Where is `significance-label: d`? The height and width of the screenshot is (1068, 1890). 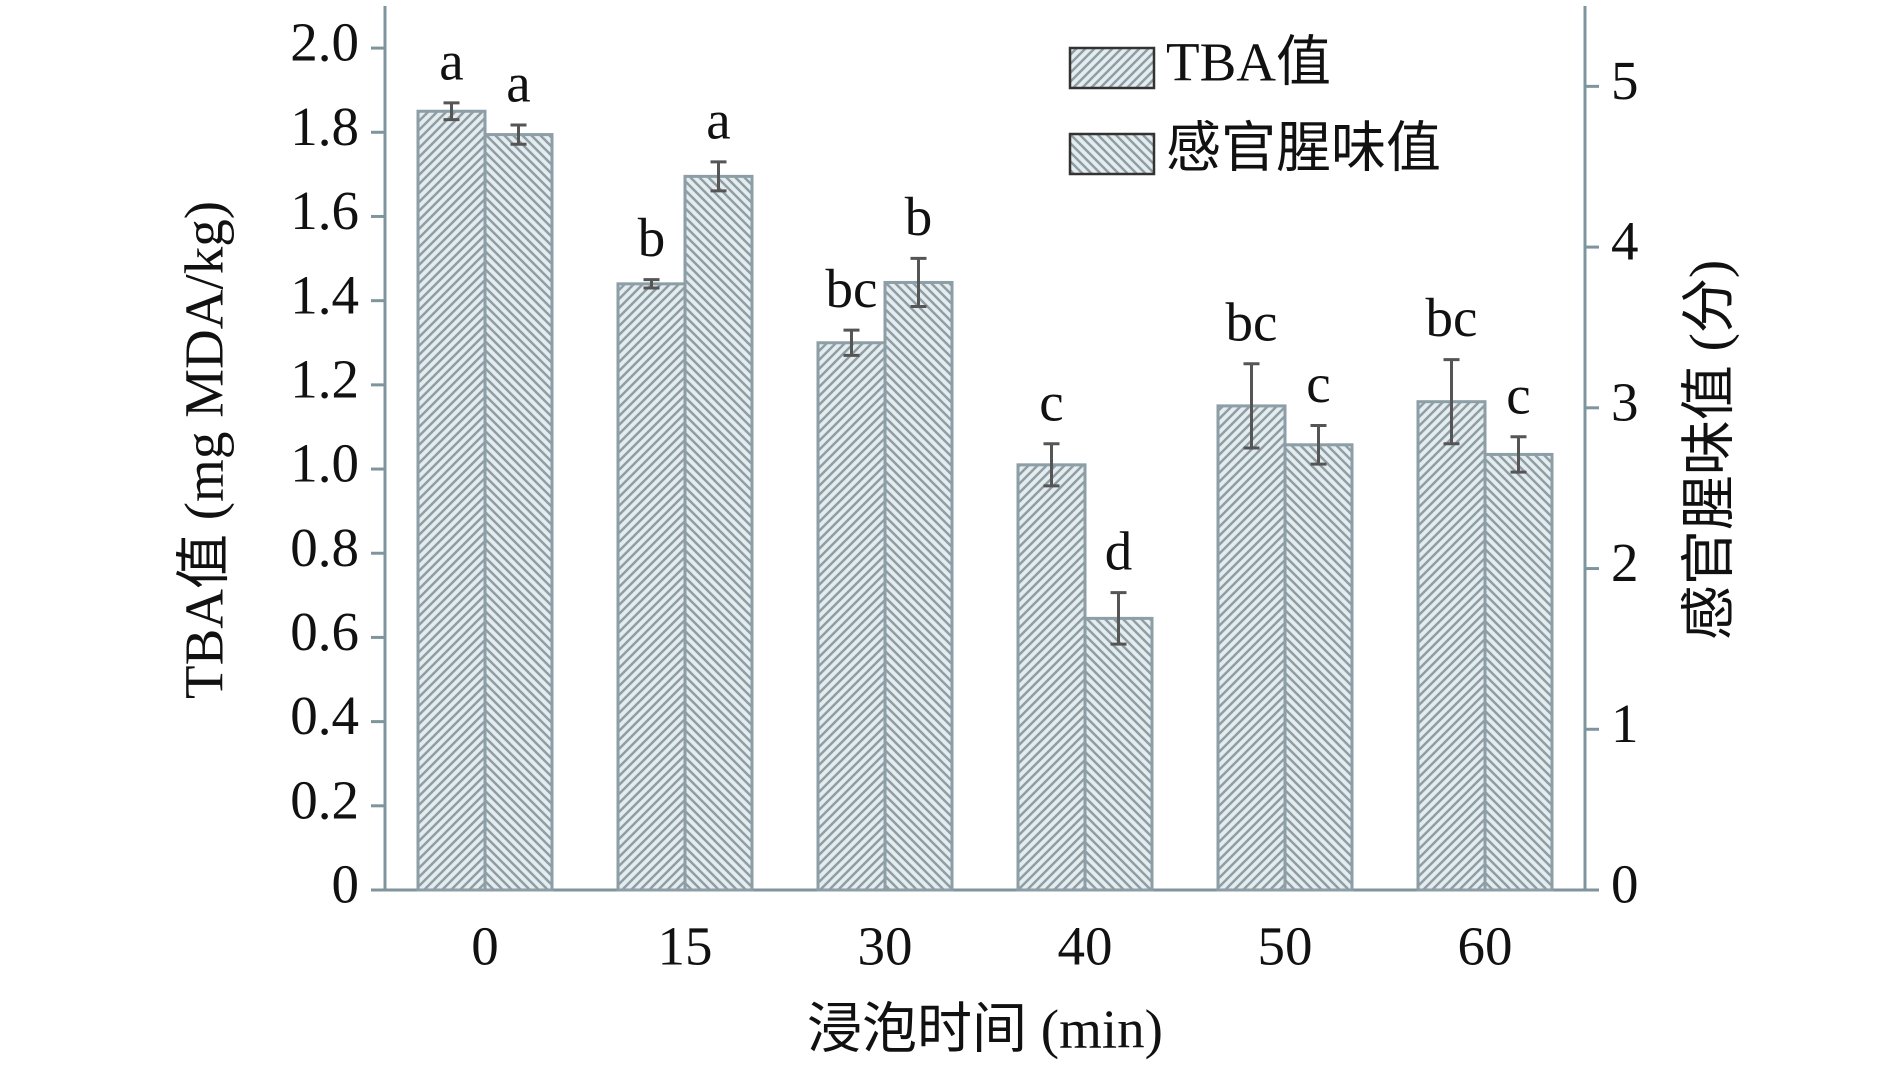 significance-label: d is located at coordinates (1119, 550).